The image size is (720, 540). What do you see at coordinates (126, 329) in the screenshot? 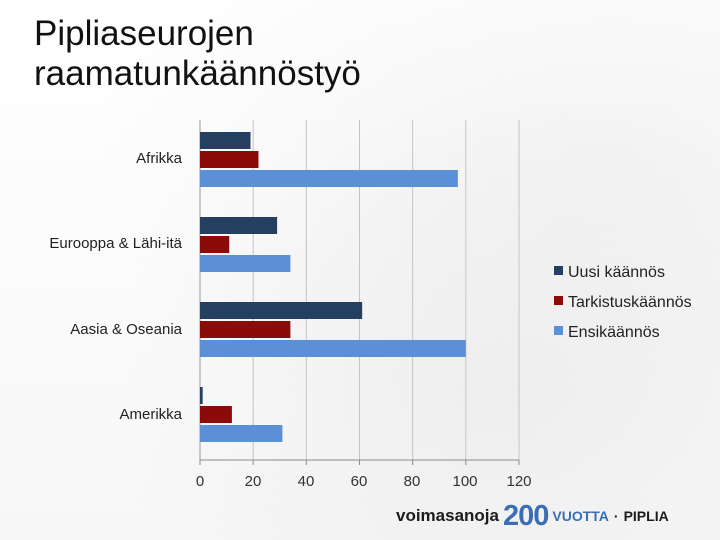
I see `category-label-aasia: Aasia & Oseania` at bounding box center [126, 329].